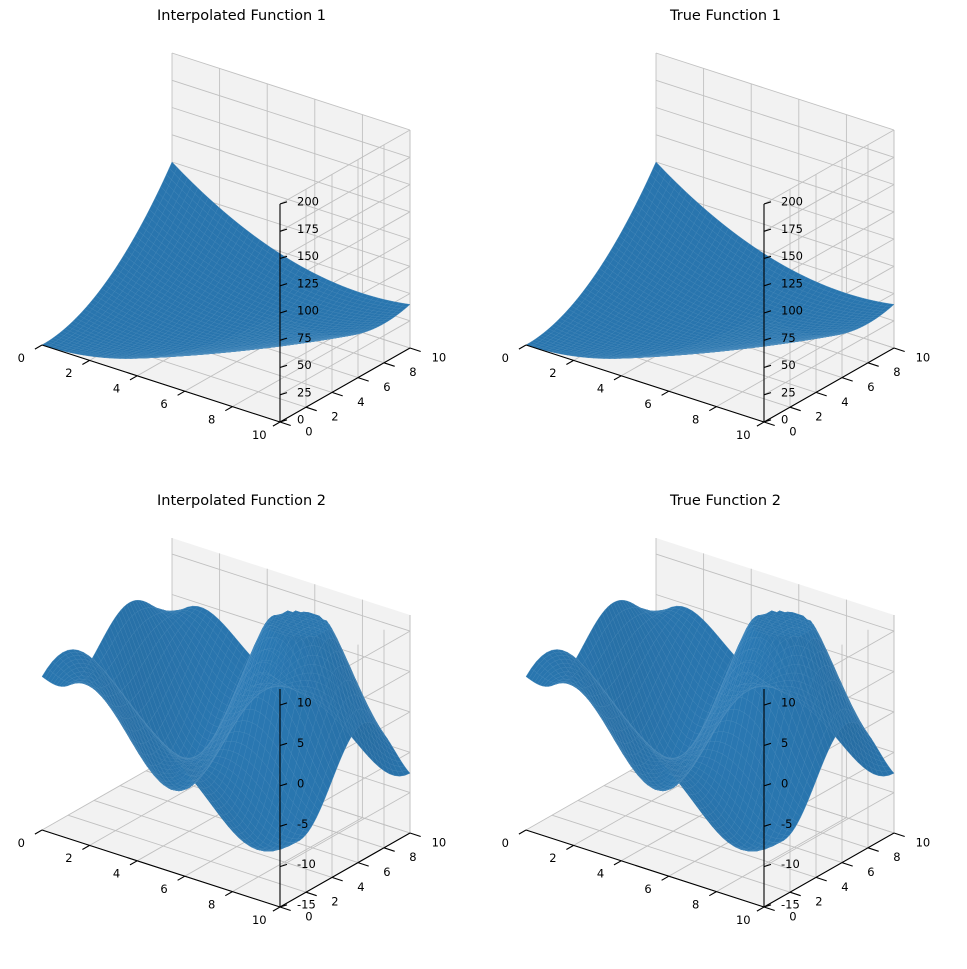 Image resolution: width=967 pixels, height=969 pixels. I want to click on subplot-title: True Function 2, so click(725, 501).